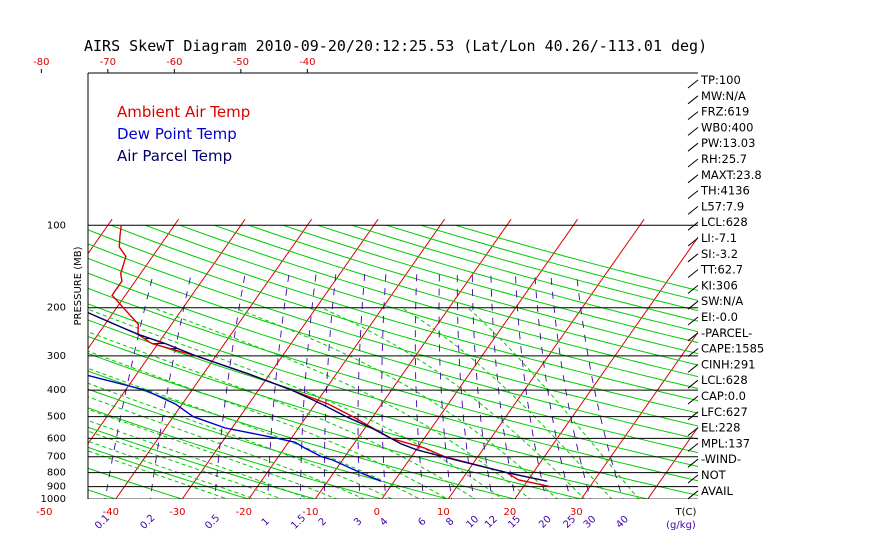 This screenshot has width=870, height=560. What do you see at coordinates (56, 390) in the screenshot?
I see `pressure-tick-label: 400` at bounding box center [56, 390].